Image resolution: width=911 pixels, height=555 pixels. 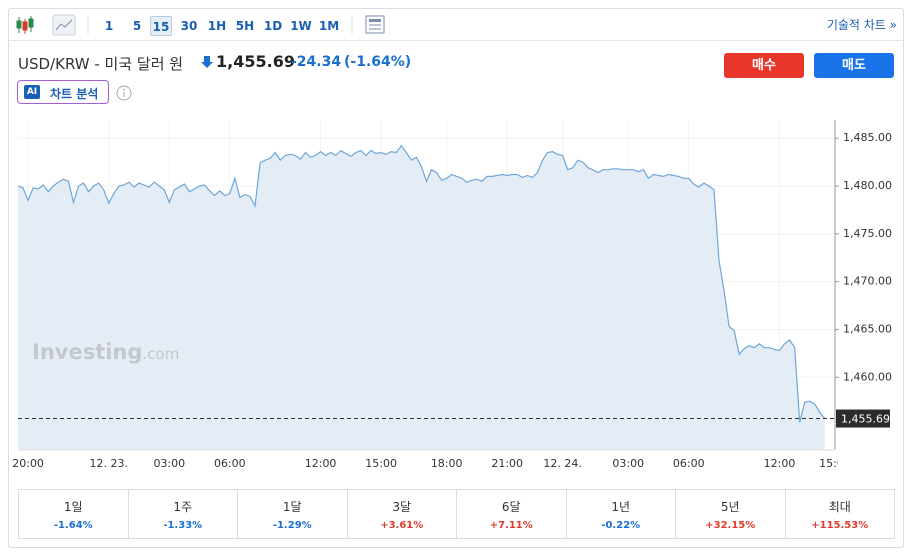 I want to click on performance-cell: 1달 -1.29%, so click(x=292, y=514).